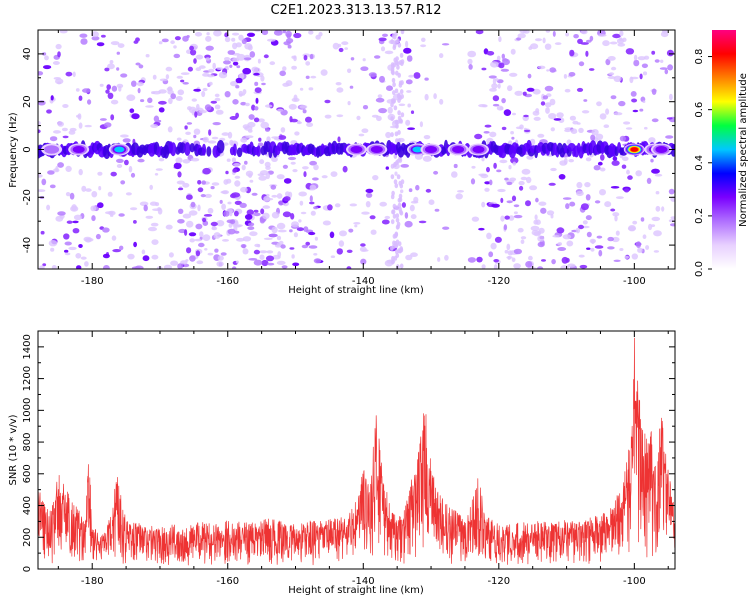 The width and height of the screenshot is (750, 600). I want to click on spectrogram-y-tick-label: -40, so click(27, 245).